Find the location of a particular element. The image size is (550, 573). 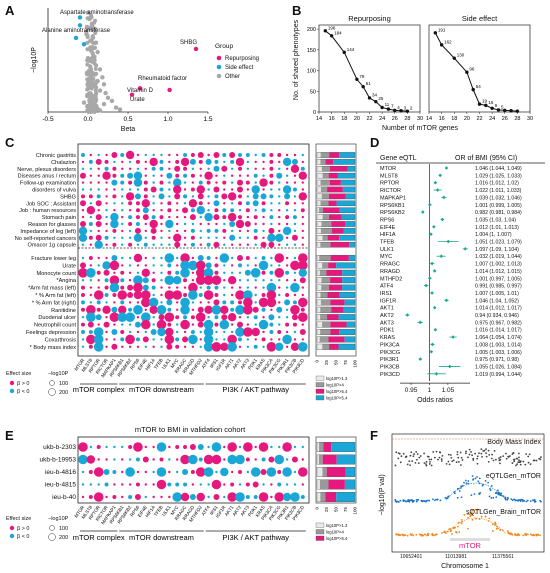

data-label: 96 is located at coordinates (472, 69).